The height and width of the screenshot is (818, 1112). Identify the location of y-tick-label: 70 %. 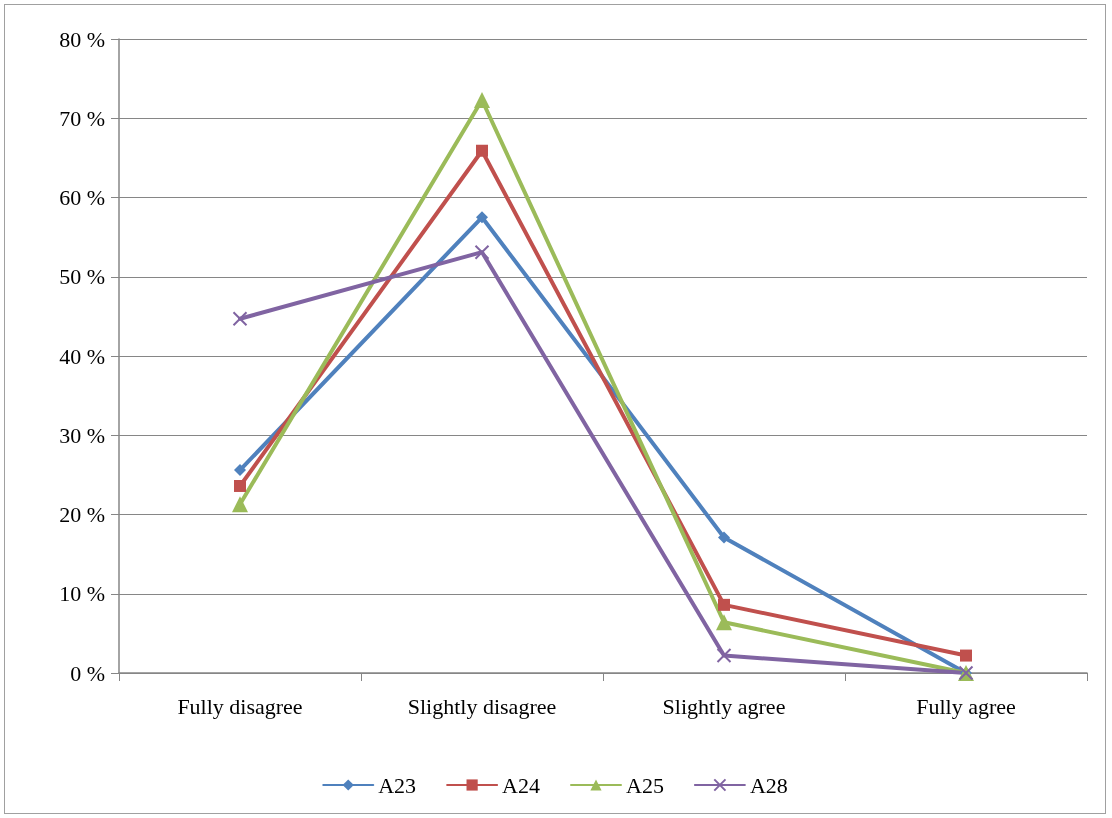
(82, 118).